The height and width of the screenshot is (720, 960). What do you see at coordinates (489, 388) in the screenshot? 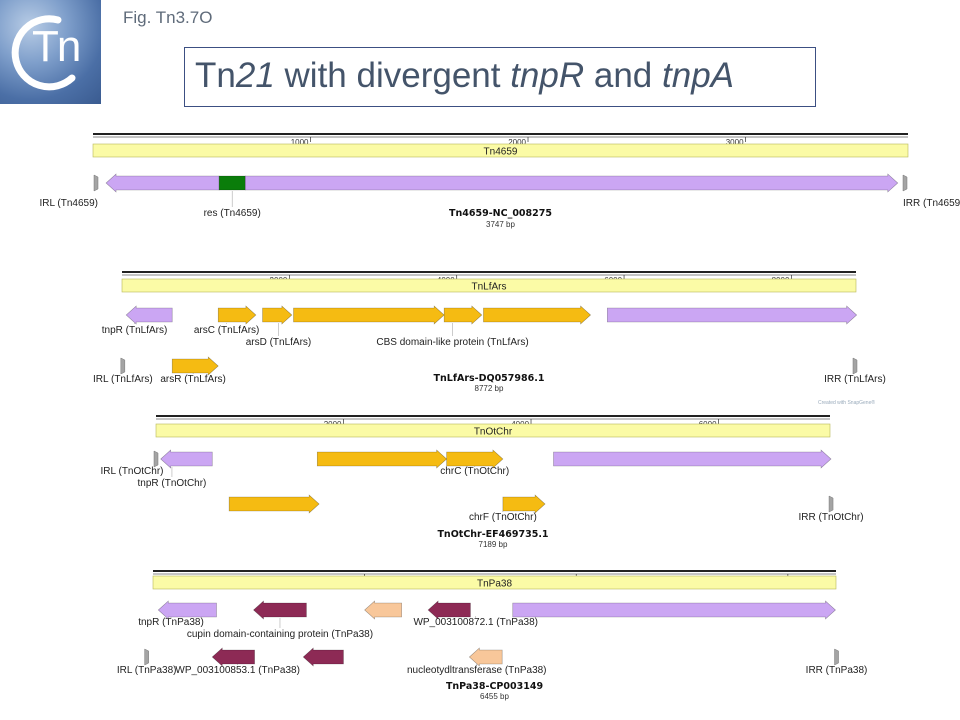
I see `map-size: 8772 bp` at bounding box center [489, 388].